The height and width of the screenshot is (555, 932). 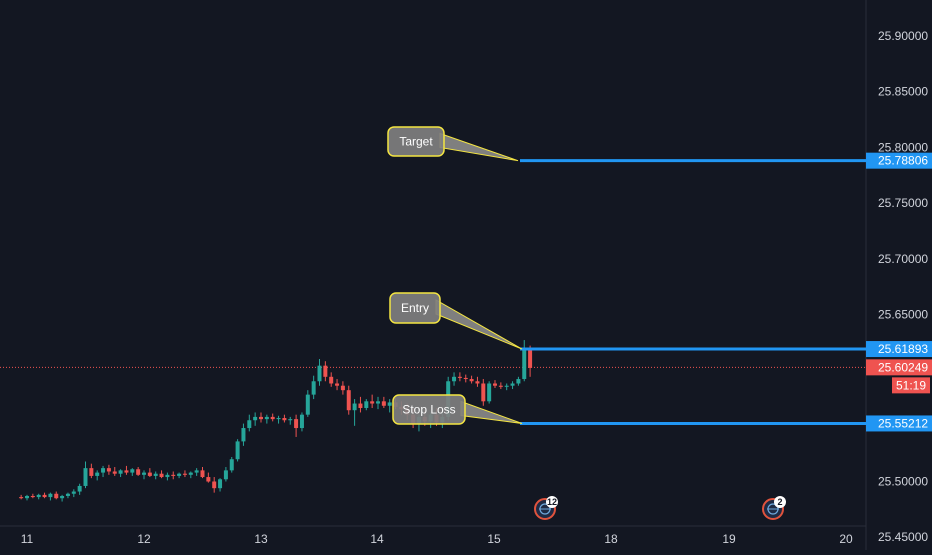 I want to click on stop-loss-price-tag, so click(x=899, y=423).